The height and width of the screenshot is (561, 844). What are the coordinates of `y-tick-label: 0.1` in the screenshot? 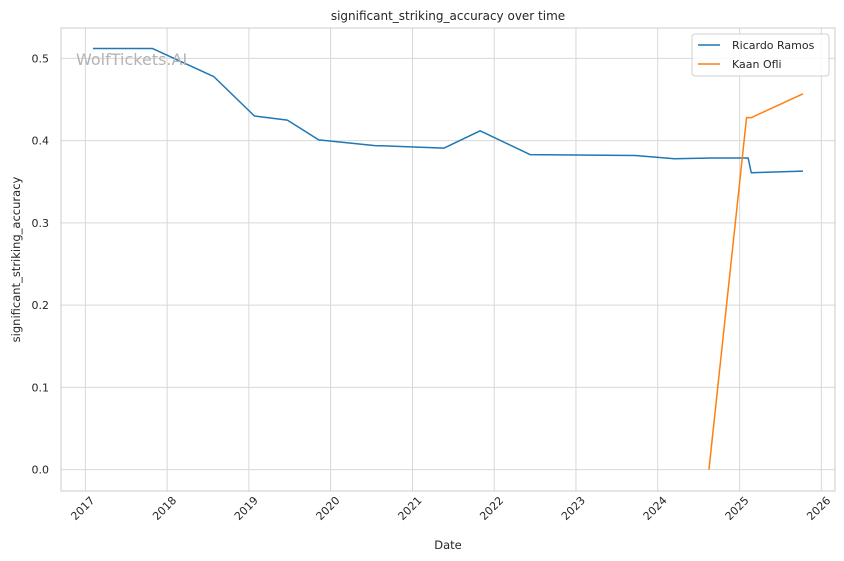 It's located at (41, 387).